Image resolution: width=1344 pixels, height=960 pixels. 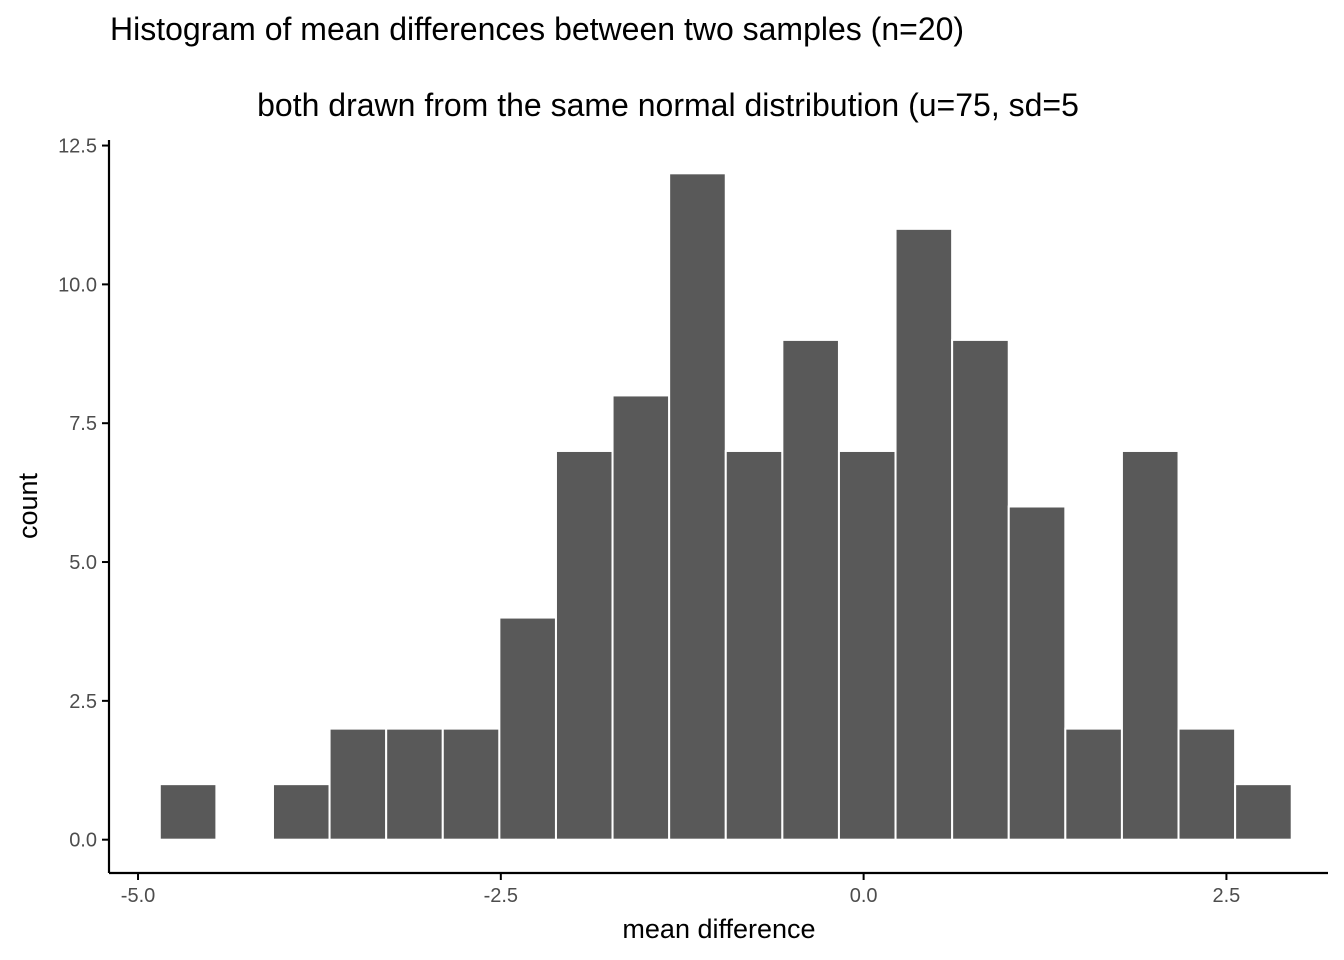 I want to click on y-tick-label: 10.0, so click(x=77, y=285).